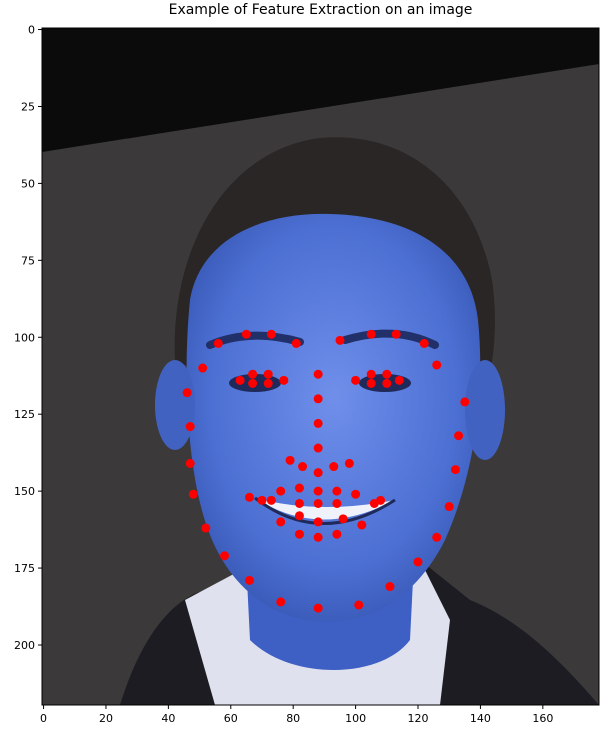 This screenshot has height=734, width=608. Describe the element at coordinates (24, 337) in the screenshot. I see `y-tick-label: 100` at that location.